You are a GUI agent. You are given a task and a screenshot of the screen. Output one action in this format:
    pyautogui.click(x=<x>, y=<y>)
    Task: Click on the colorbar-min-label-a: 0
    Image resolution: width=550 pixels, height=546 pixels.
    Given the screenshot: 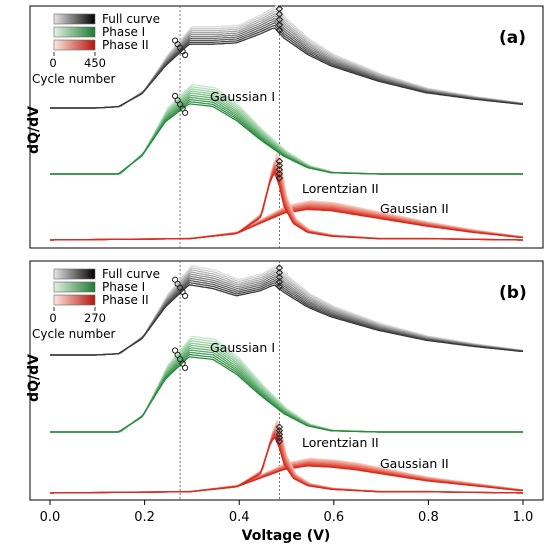 What is the action you would take?
    pyautogui.click(x=52, y=63)
    